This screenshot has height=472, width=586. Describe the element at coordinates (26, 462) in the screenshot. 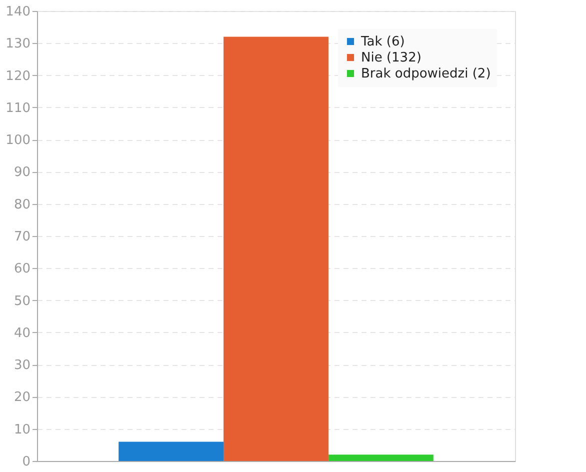

I see `y-tick-label: 0` at that location.